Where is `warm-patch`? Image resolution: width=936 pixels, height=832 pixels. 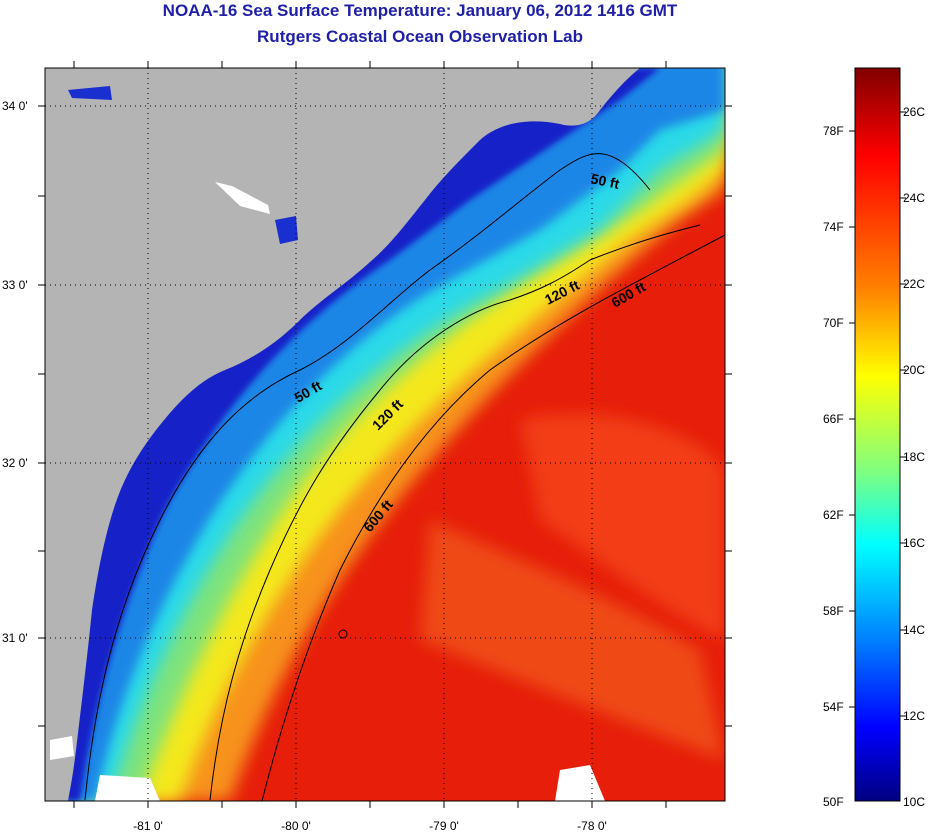 warm-patch is located at coordinates (622, 526).